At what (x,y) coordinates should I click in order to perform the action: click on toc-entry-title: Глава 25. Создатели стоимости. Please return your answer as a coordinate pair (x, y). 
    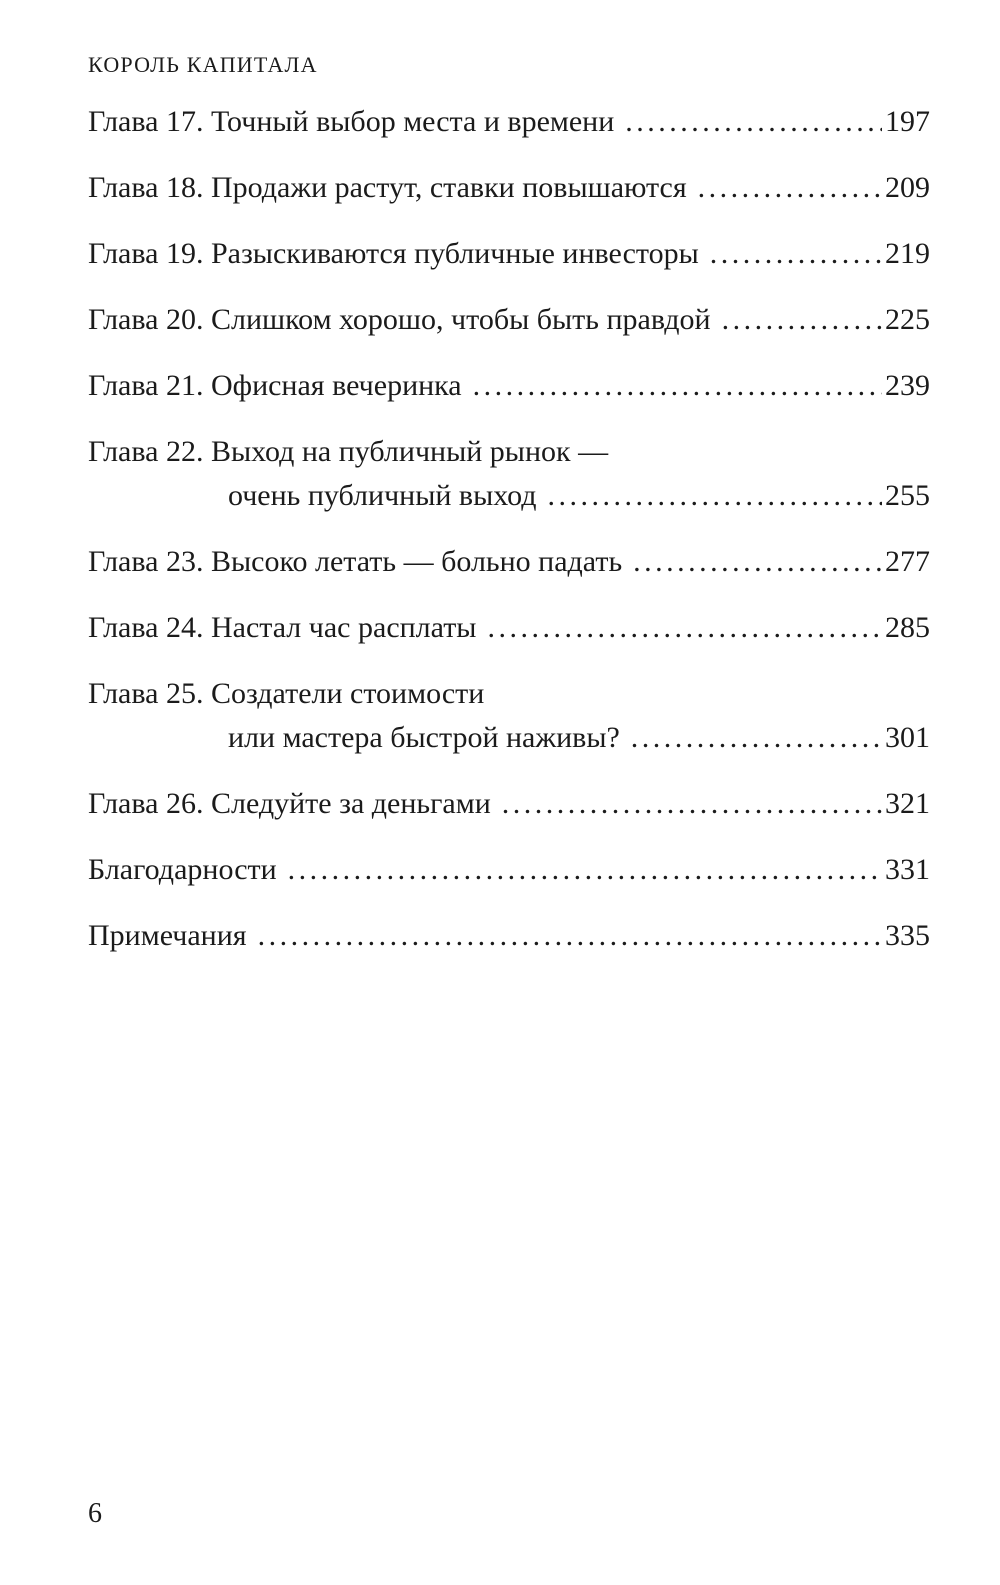
    Looking at the image, I should click on (286, 693).